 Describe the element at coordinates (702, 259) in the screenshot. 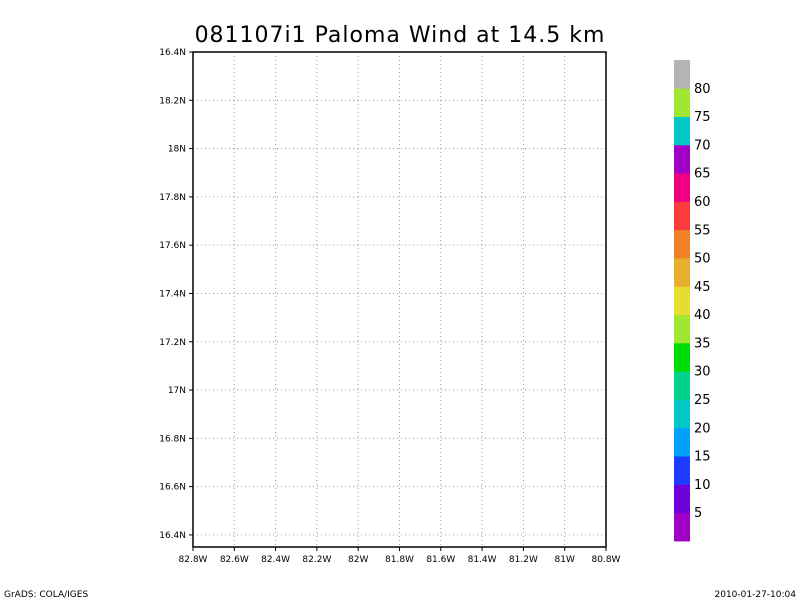

I see `colorbar-label: 50` at that location.